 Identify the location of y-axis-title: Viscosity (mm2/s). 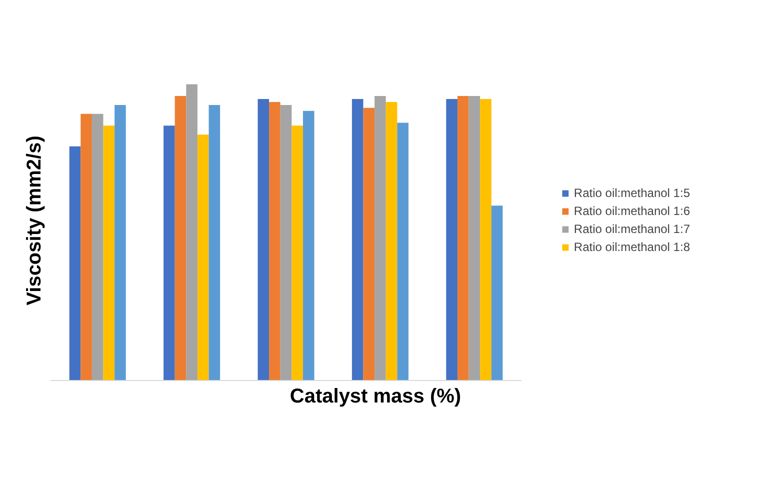
(35, 221).